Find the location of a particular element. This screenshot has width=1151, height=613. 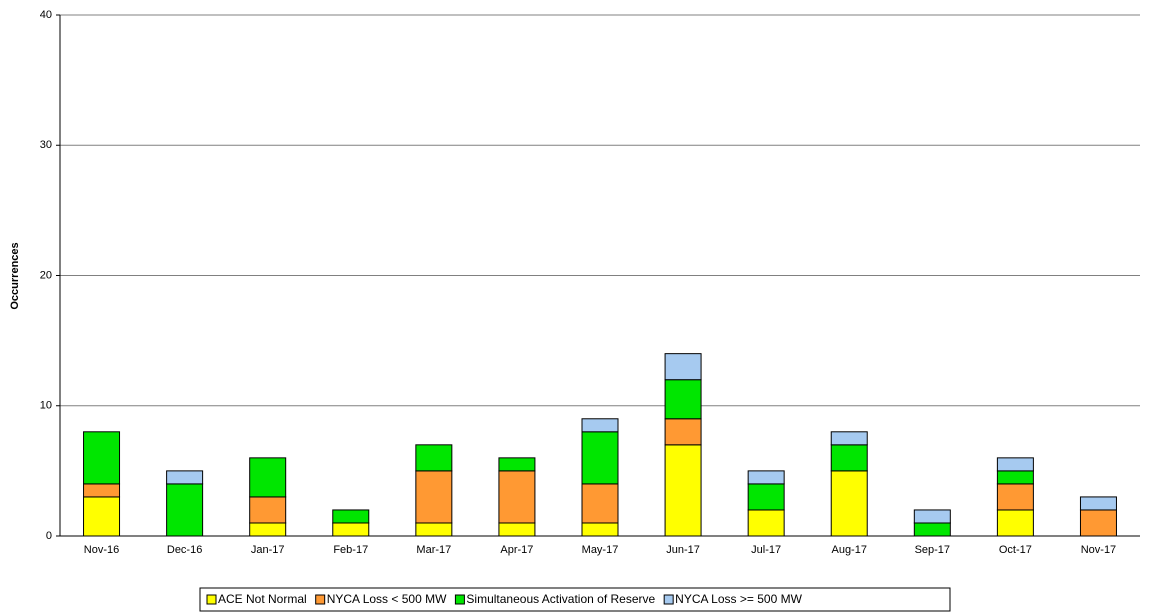

x-tick-label: Dec-16 is located at coordinates (184, 550).